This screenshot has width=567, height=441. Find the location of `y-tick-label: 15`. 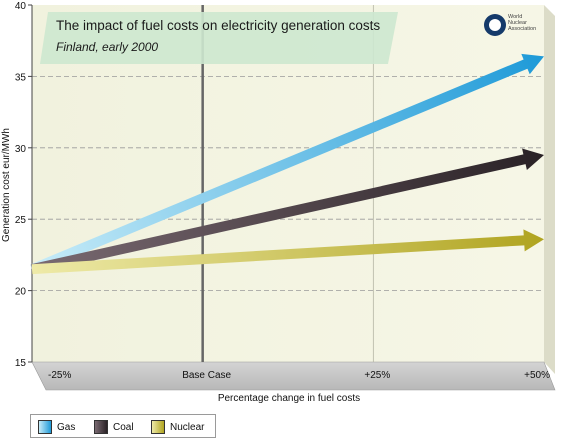

y-tick-label: 15 is located at coordinates (21, 363).